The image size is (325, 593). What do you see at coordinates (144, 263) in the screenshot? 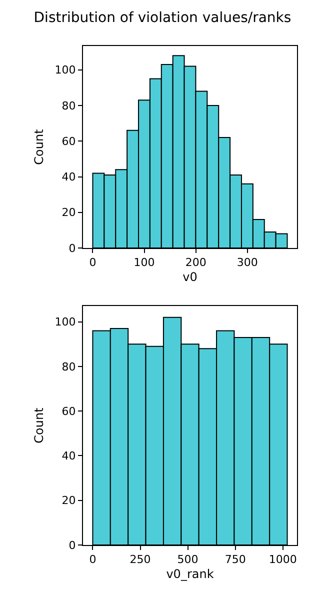
I see `x-tick-label: 100` at bounding box center [144, 263].